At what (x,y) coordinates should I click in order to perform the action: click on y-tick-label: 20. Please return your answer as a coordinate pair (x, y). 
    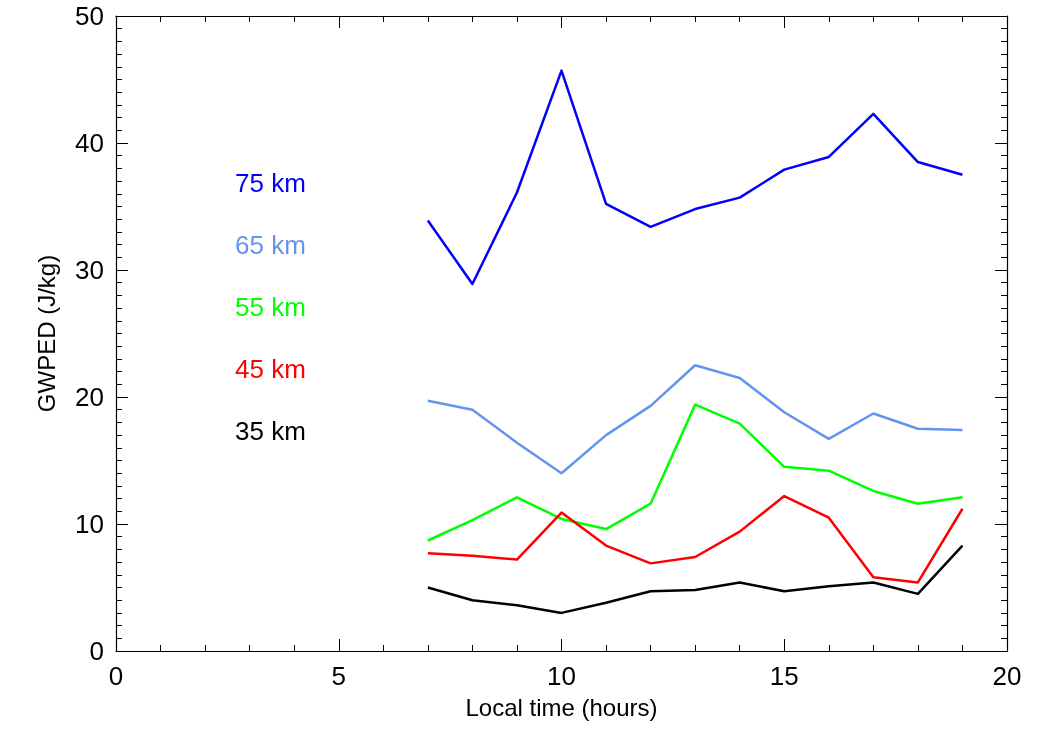
    Looking at the image, I should click on (89, 397).